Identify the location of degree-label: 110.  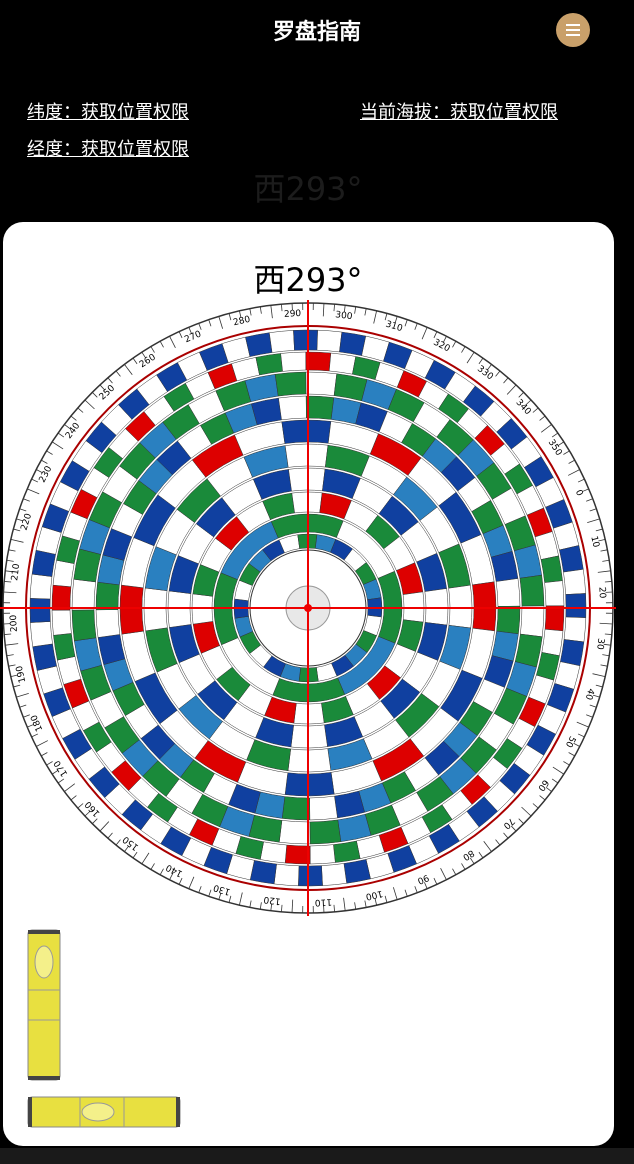
(323, 901).